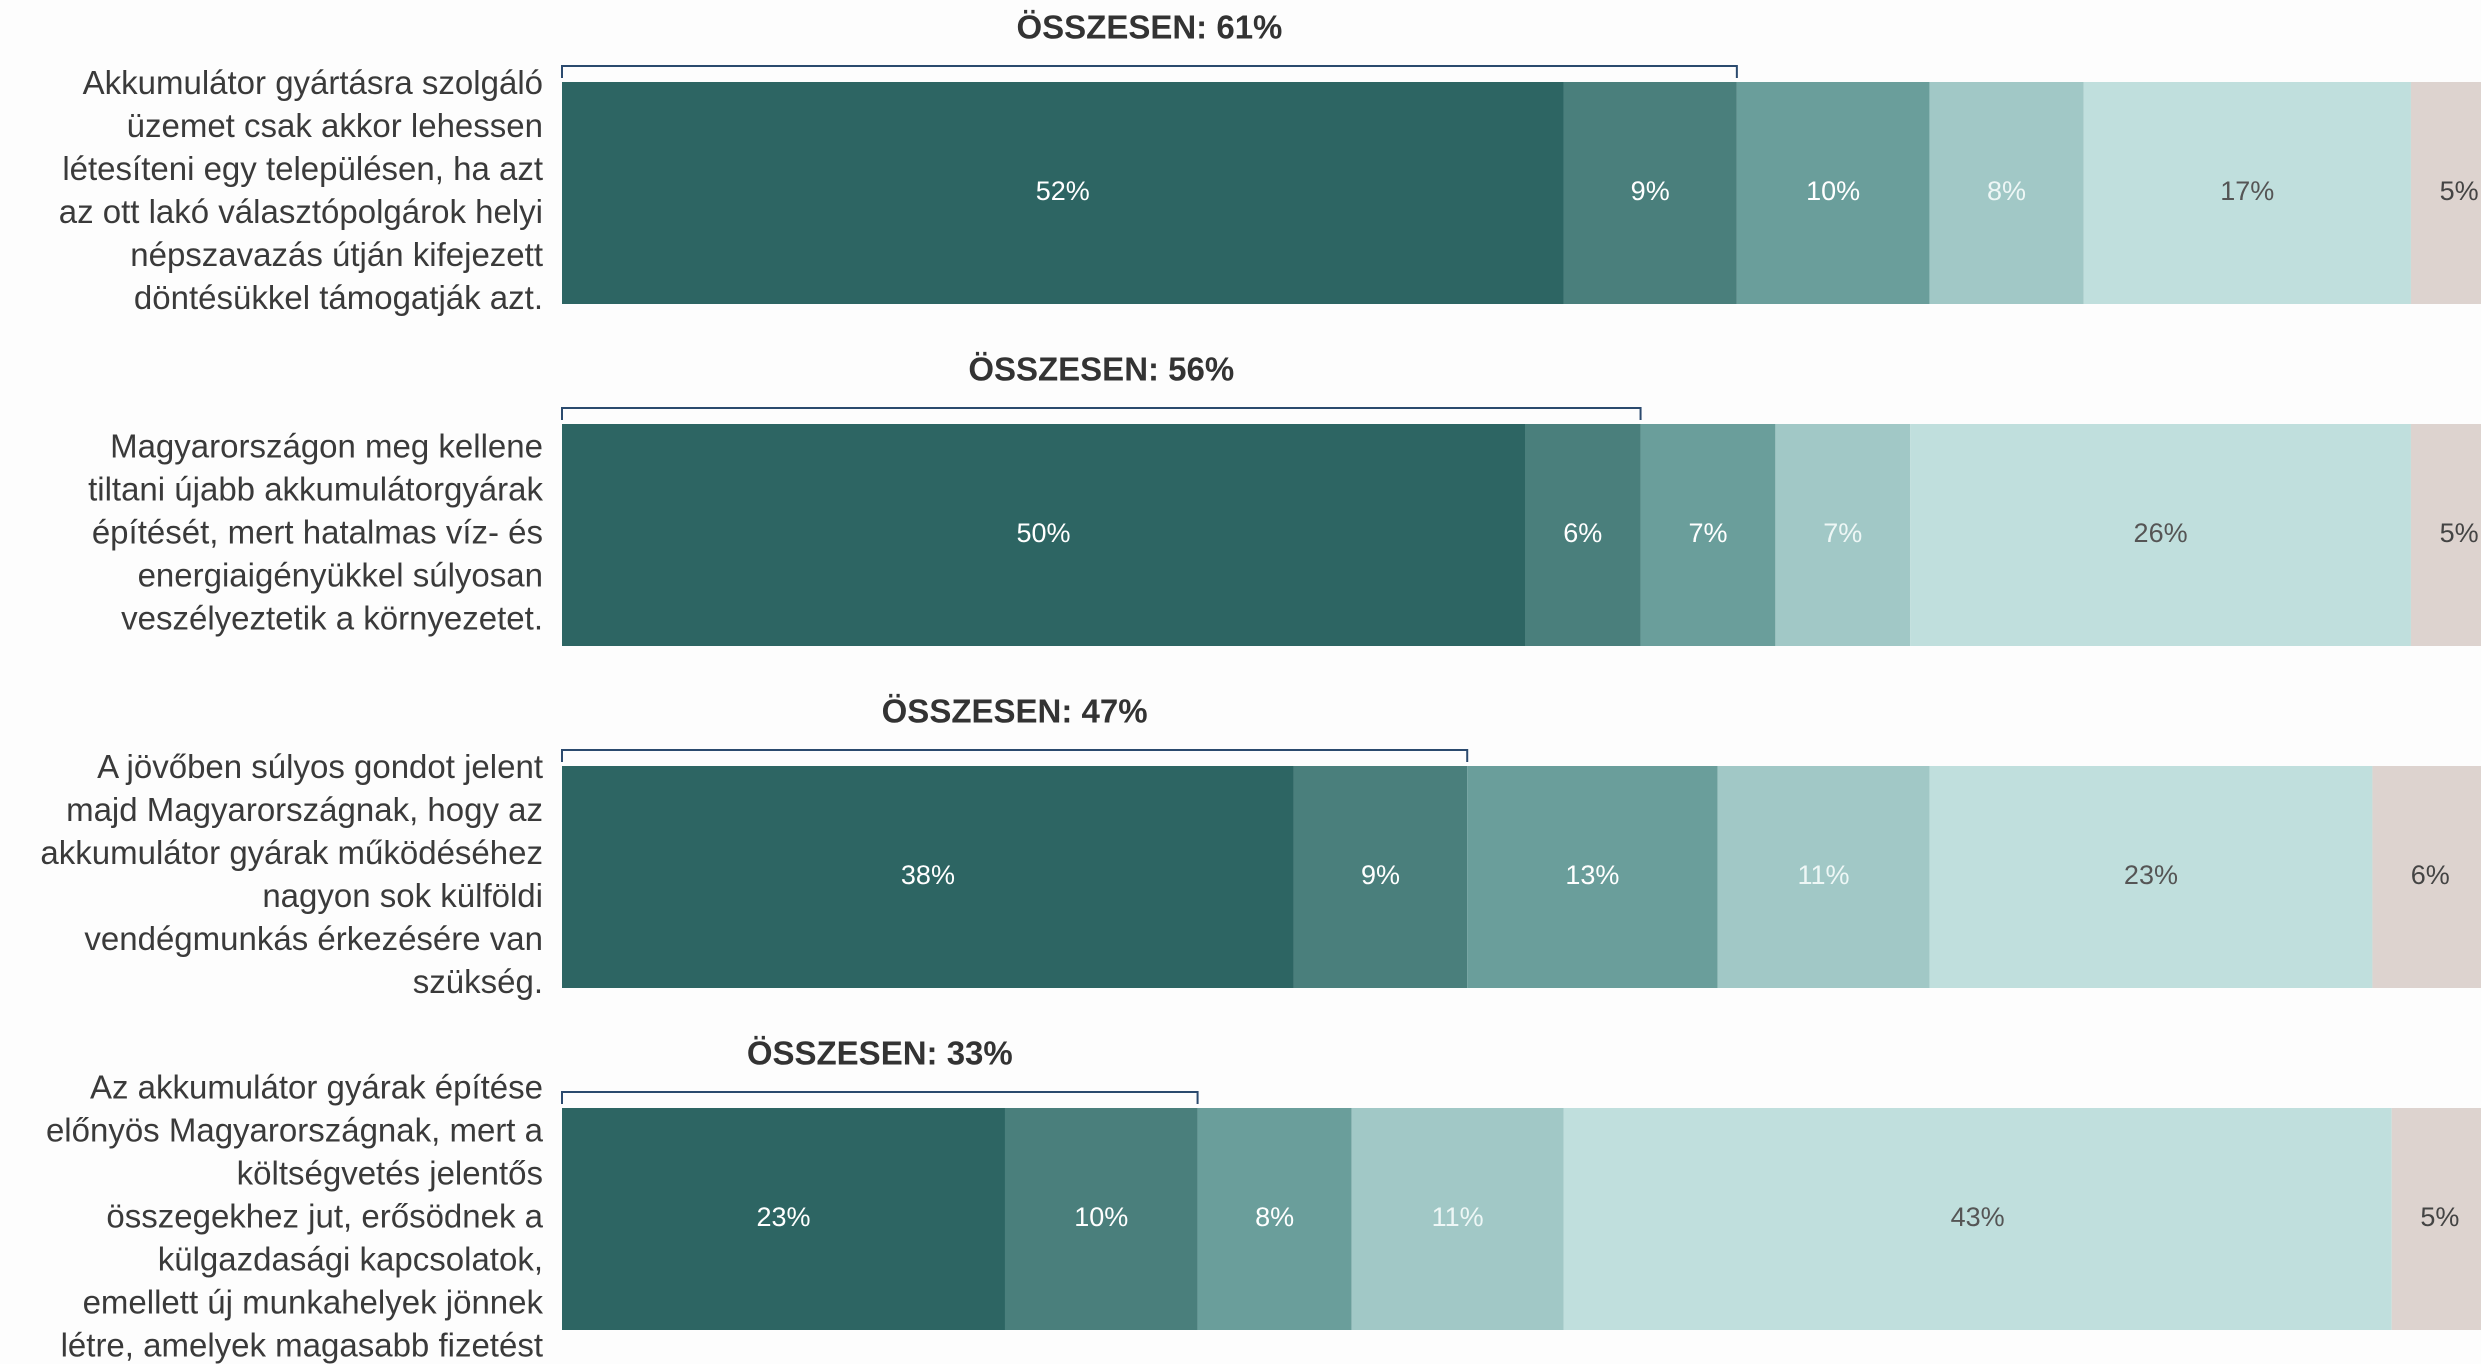  I want to click on category-label: Az akkumulátor gyárak építése, so click(316, 1087).